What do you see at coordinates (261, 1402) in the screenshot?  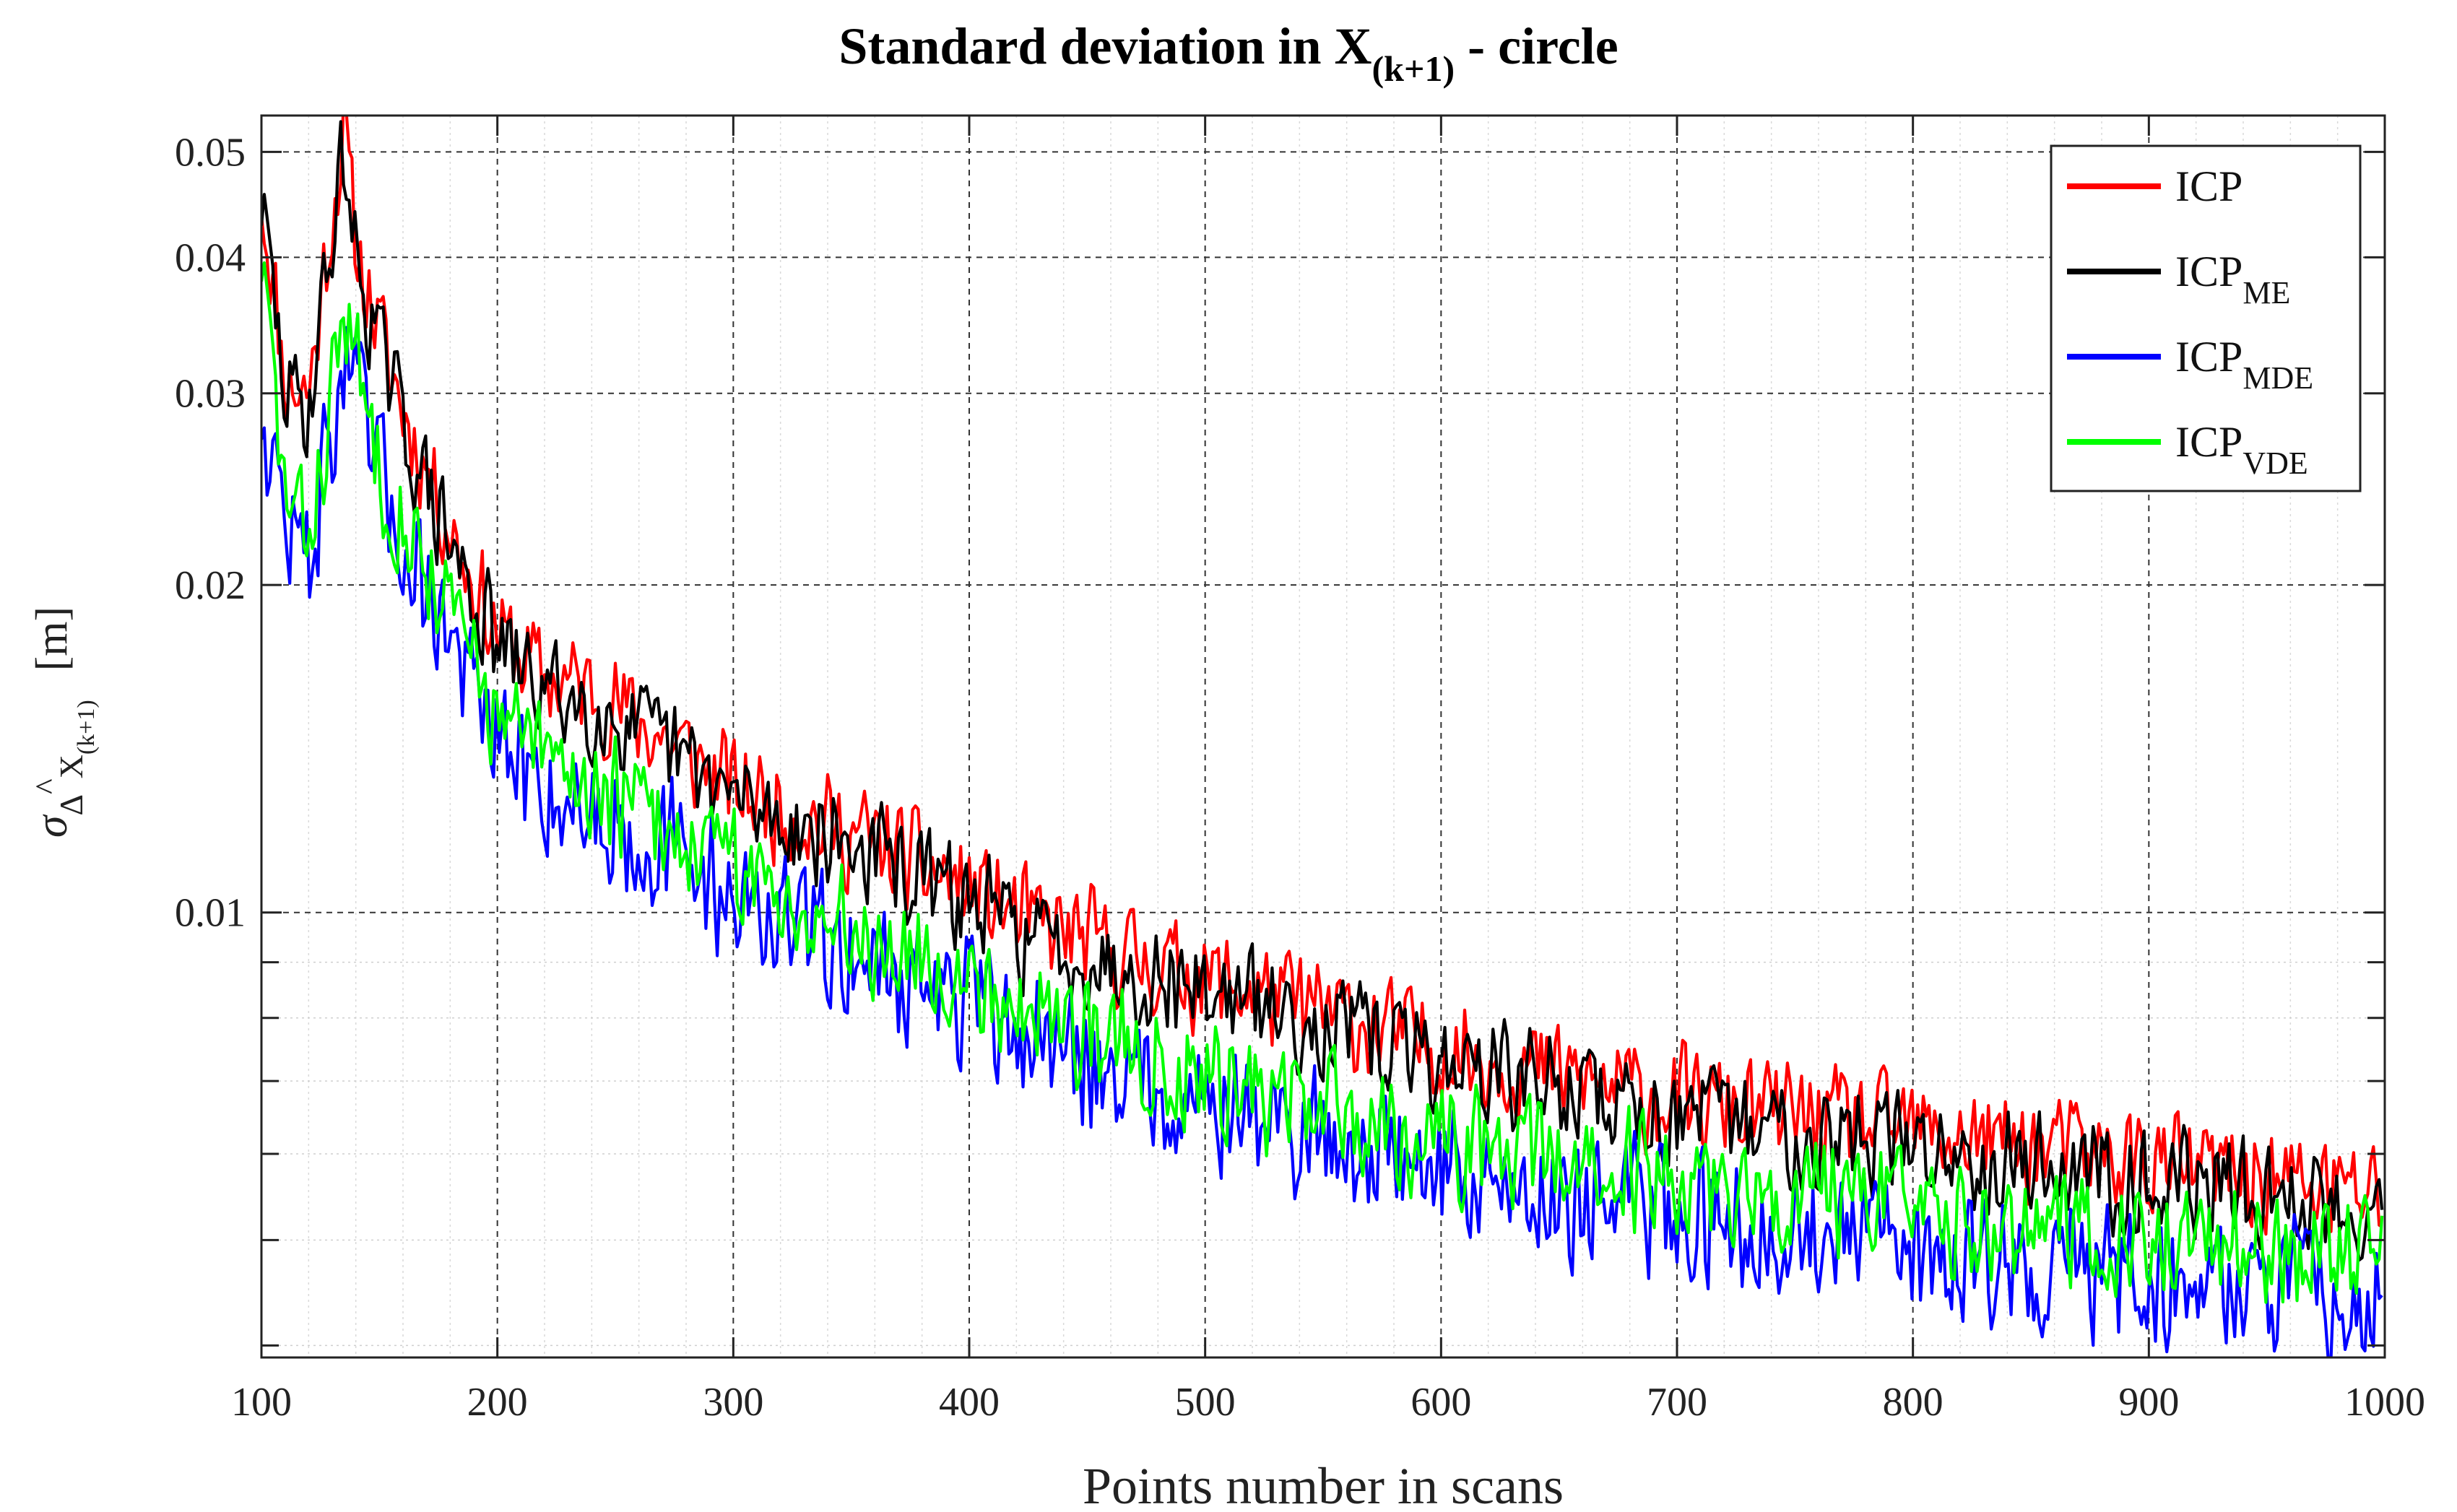 I see `x-tick-label: 100` at bounding box center [261, 1402].